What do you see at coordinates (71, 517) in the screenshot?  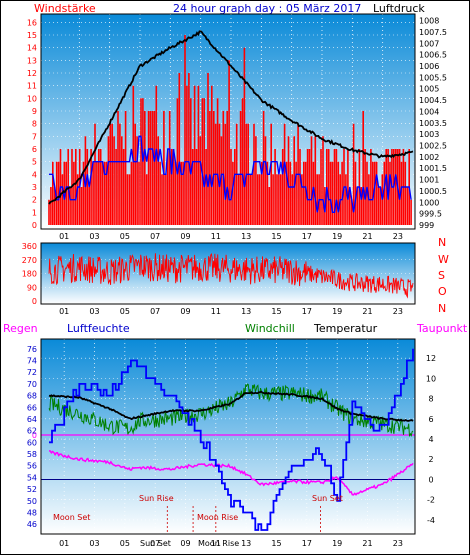 I see `moon-set-label: Moon Set` at bounding box center [71, 517].